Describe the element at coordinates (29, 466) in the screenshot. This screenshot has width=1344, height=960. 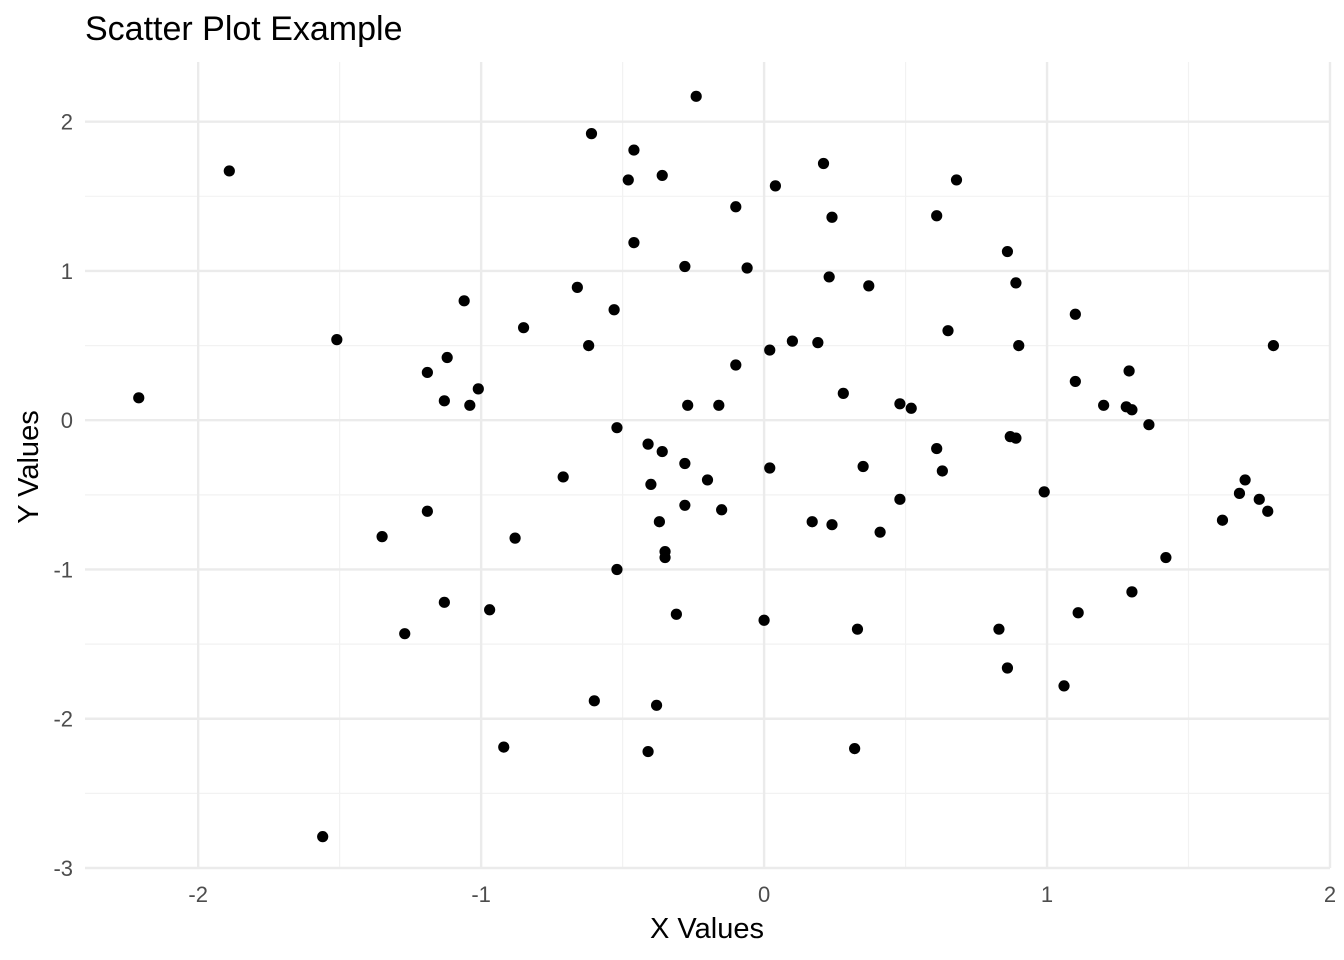
I see `y-axis-label: Y Values` at that location.